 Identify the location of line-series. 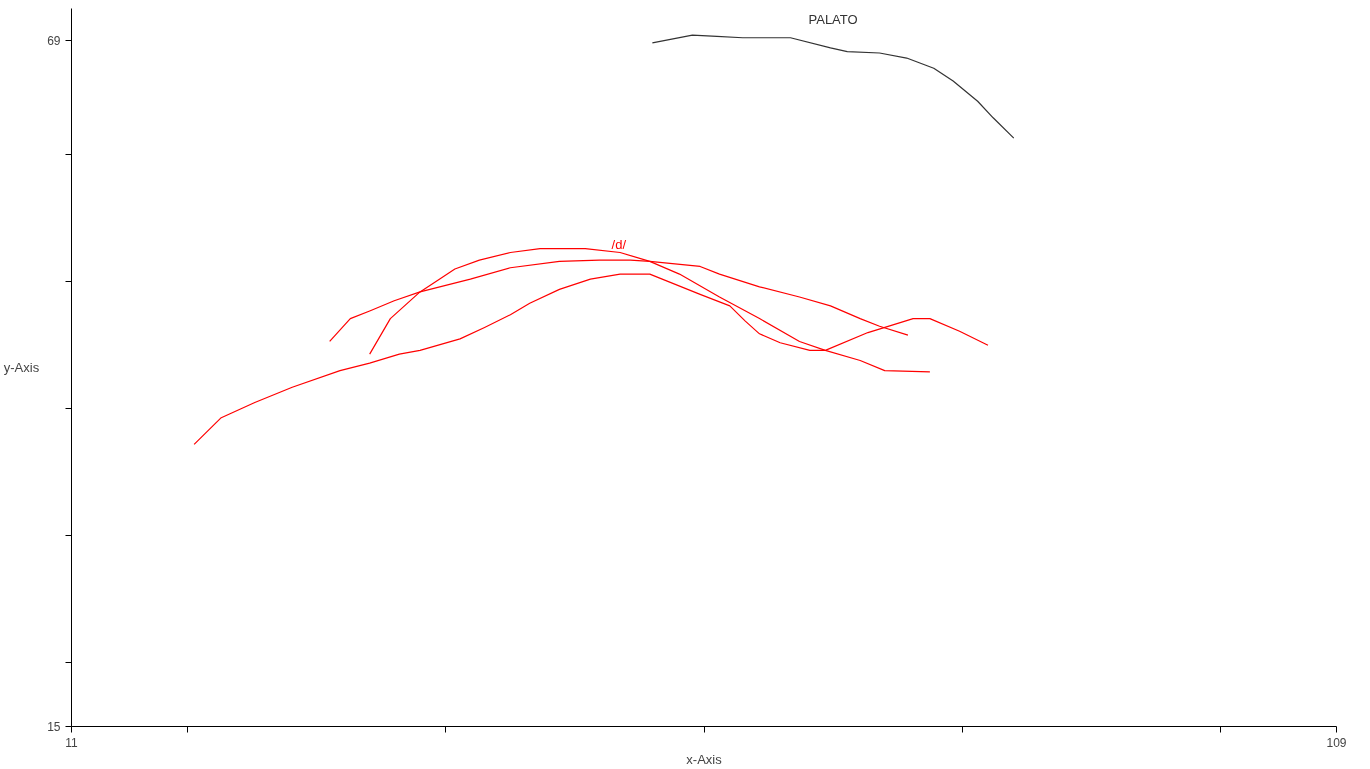
(833, 86).